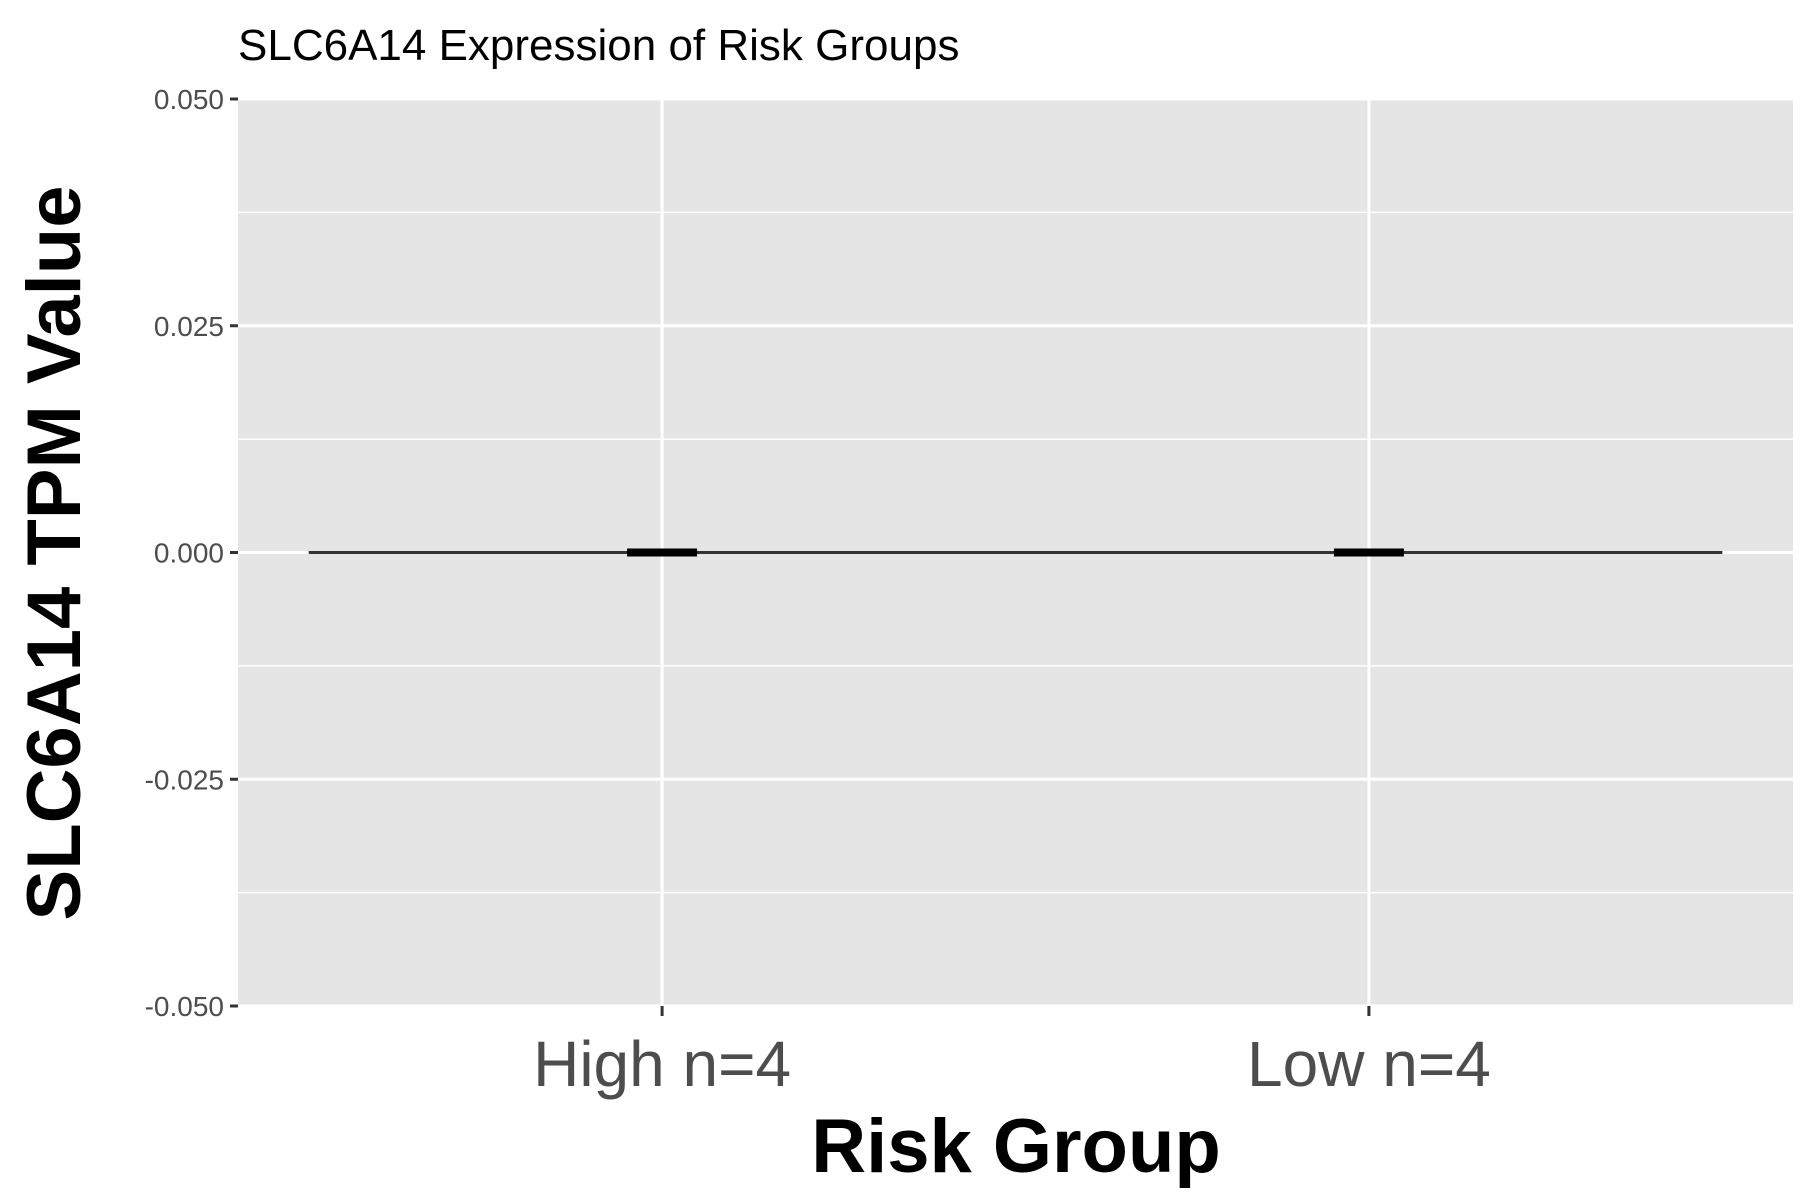 This screenshot has height=1200, width=1800. Describe the element at coordinates (1012, 1053) in the screenshot. I see `x-axis: High n=4 Low n=4` at that location.